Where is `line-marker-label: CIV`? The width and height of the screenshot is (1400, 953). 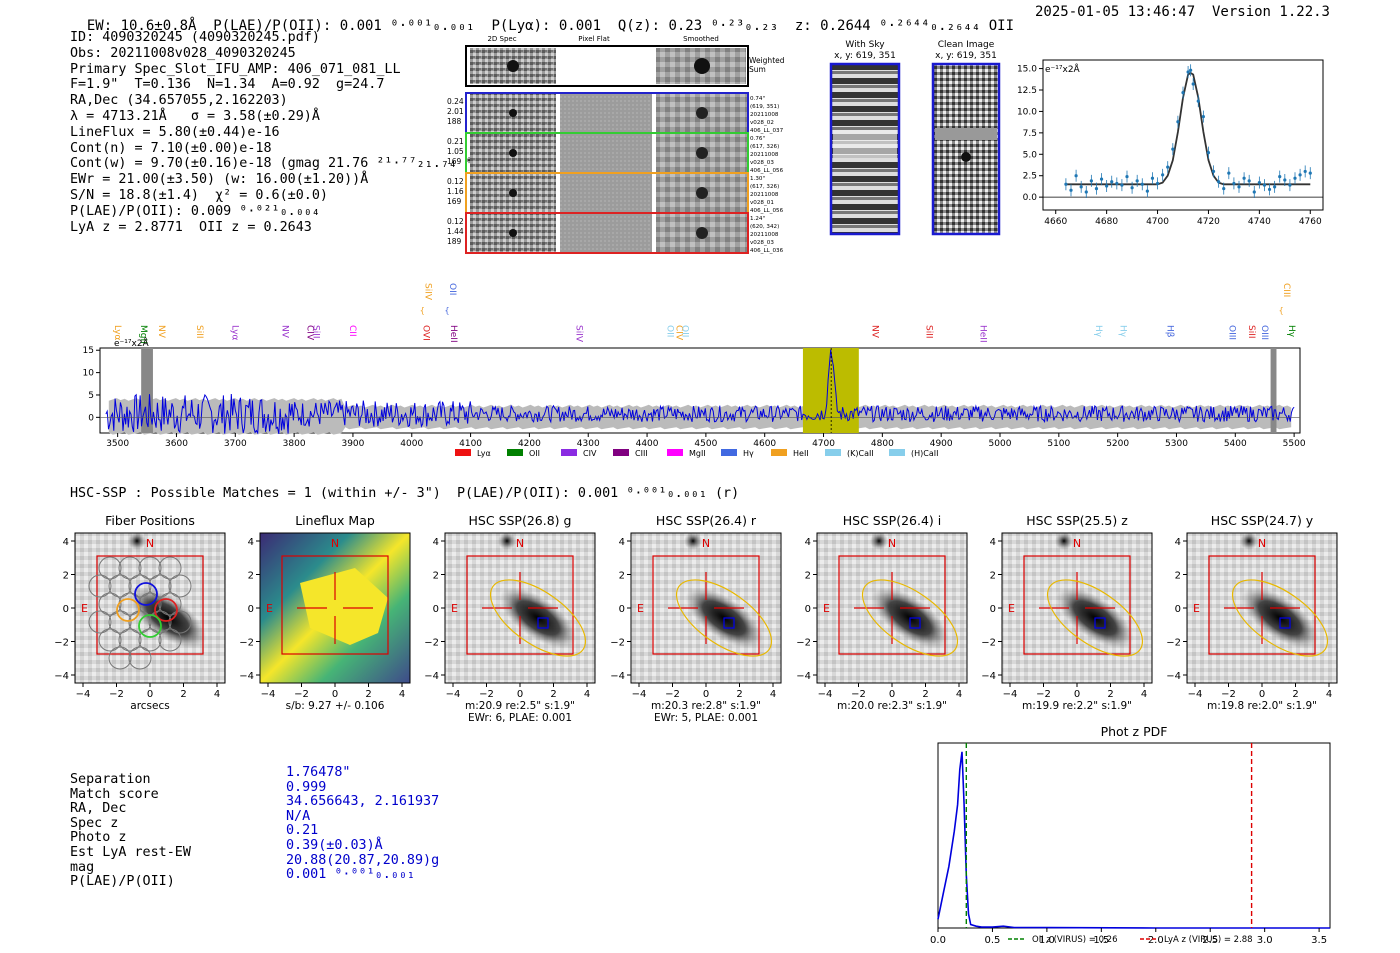 line-marker-label: CIV is located at coordinates (310, 333).